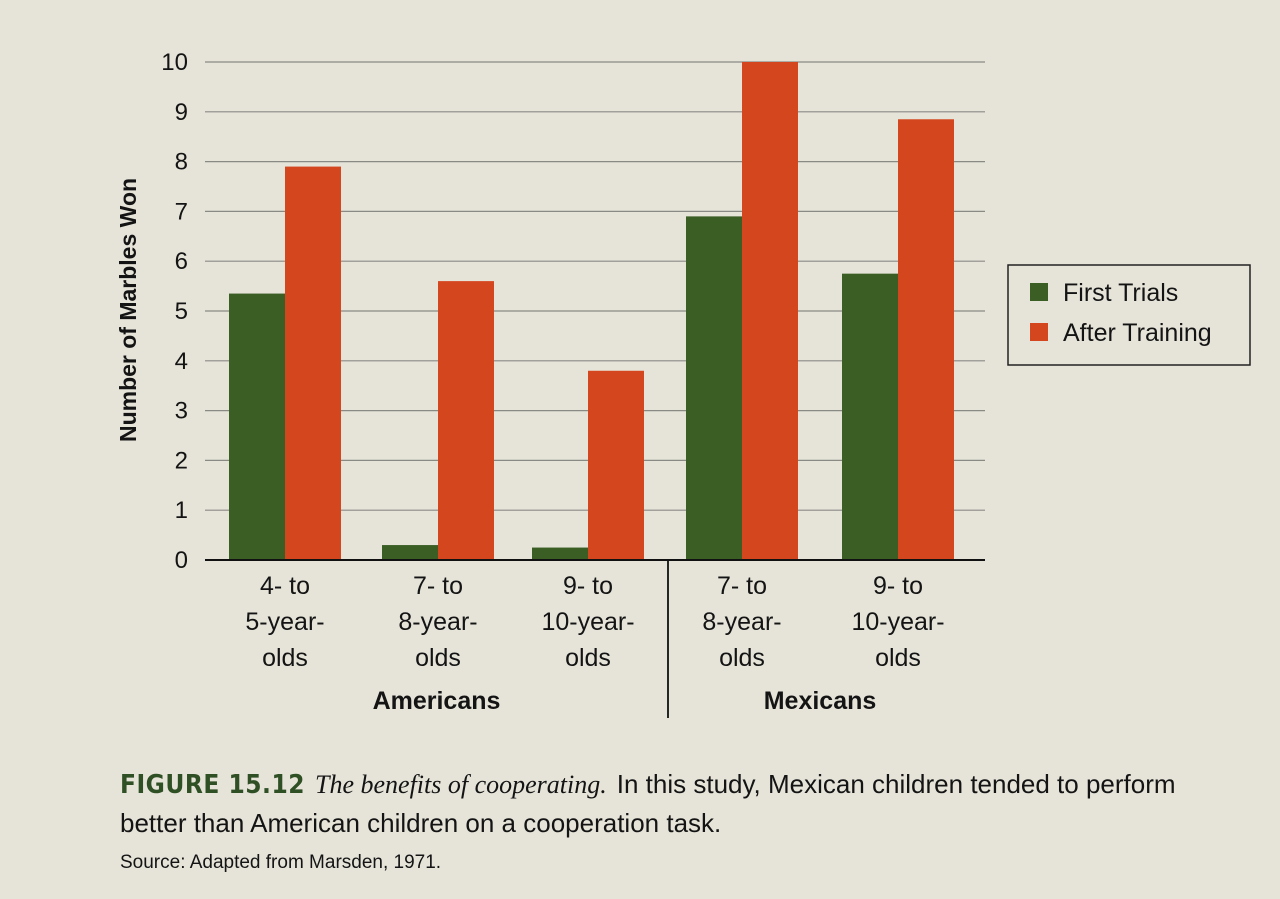  I want to click on figure-title: The benefits of cooperating., so click(461, 784).